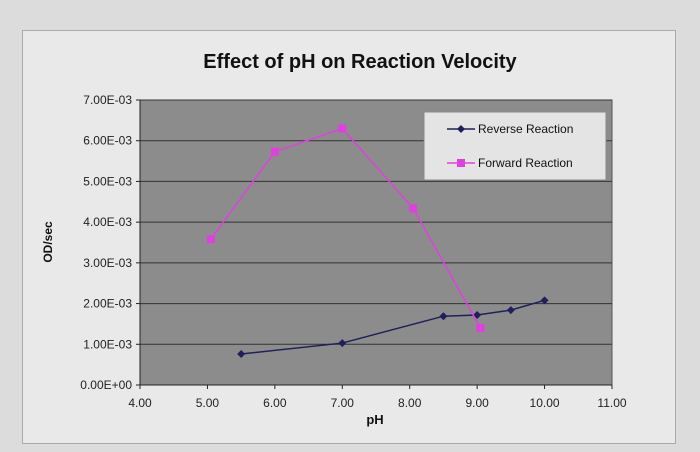 The image size is (700, 452). I want to click on legend: Reverse Reaction Forward Reaction, so click(515, 146).